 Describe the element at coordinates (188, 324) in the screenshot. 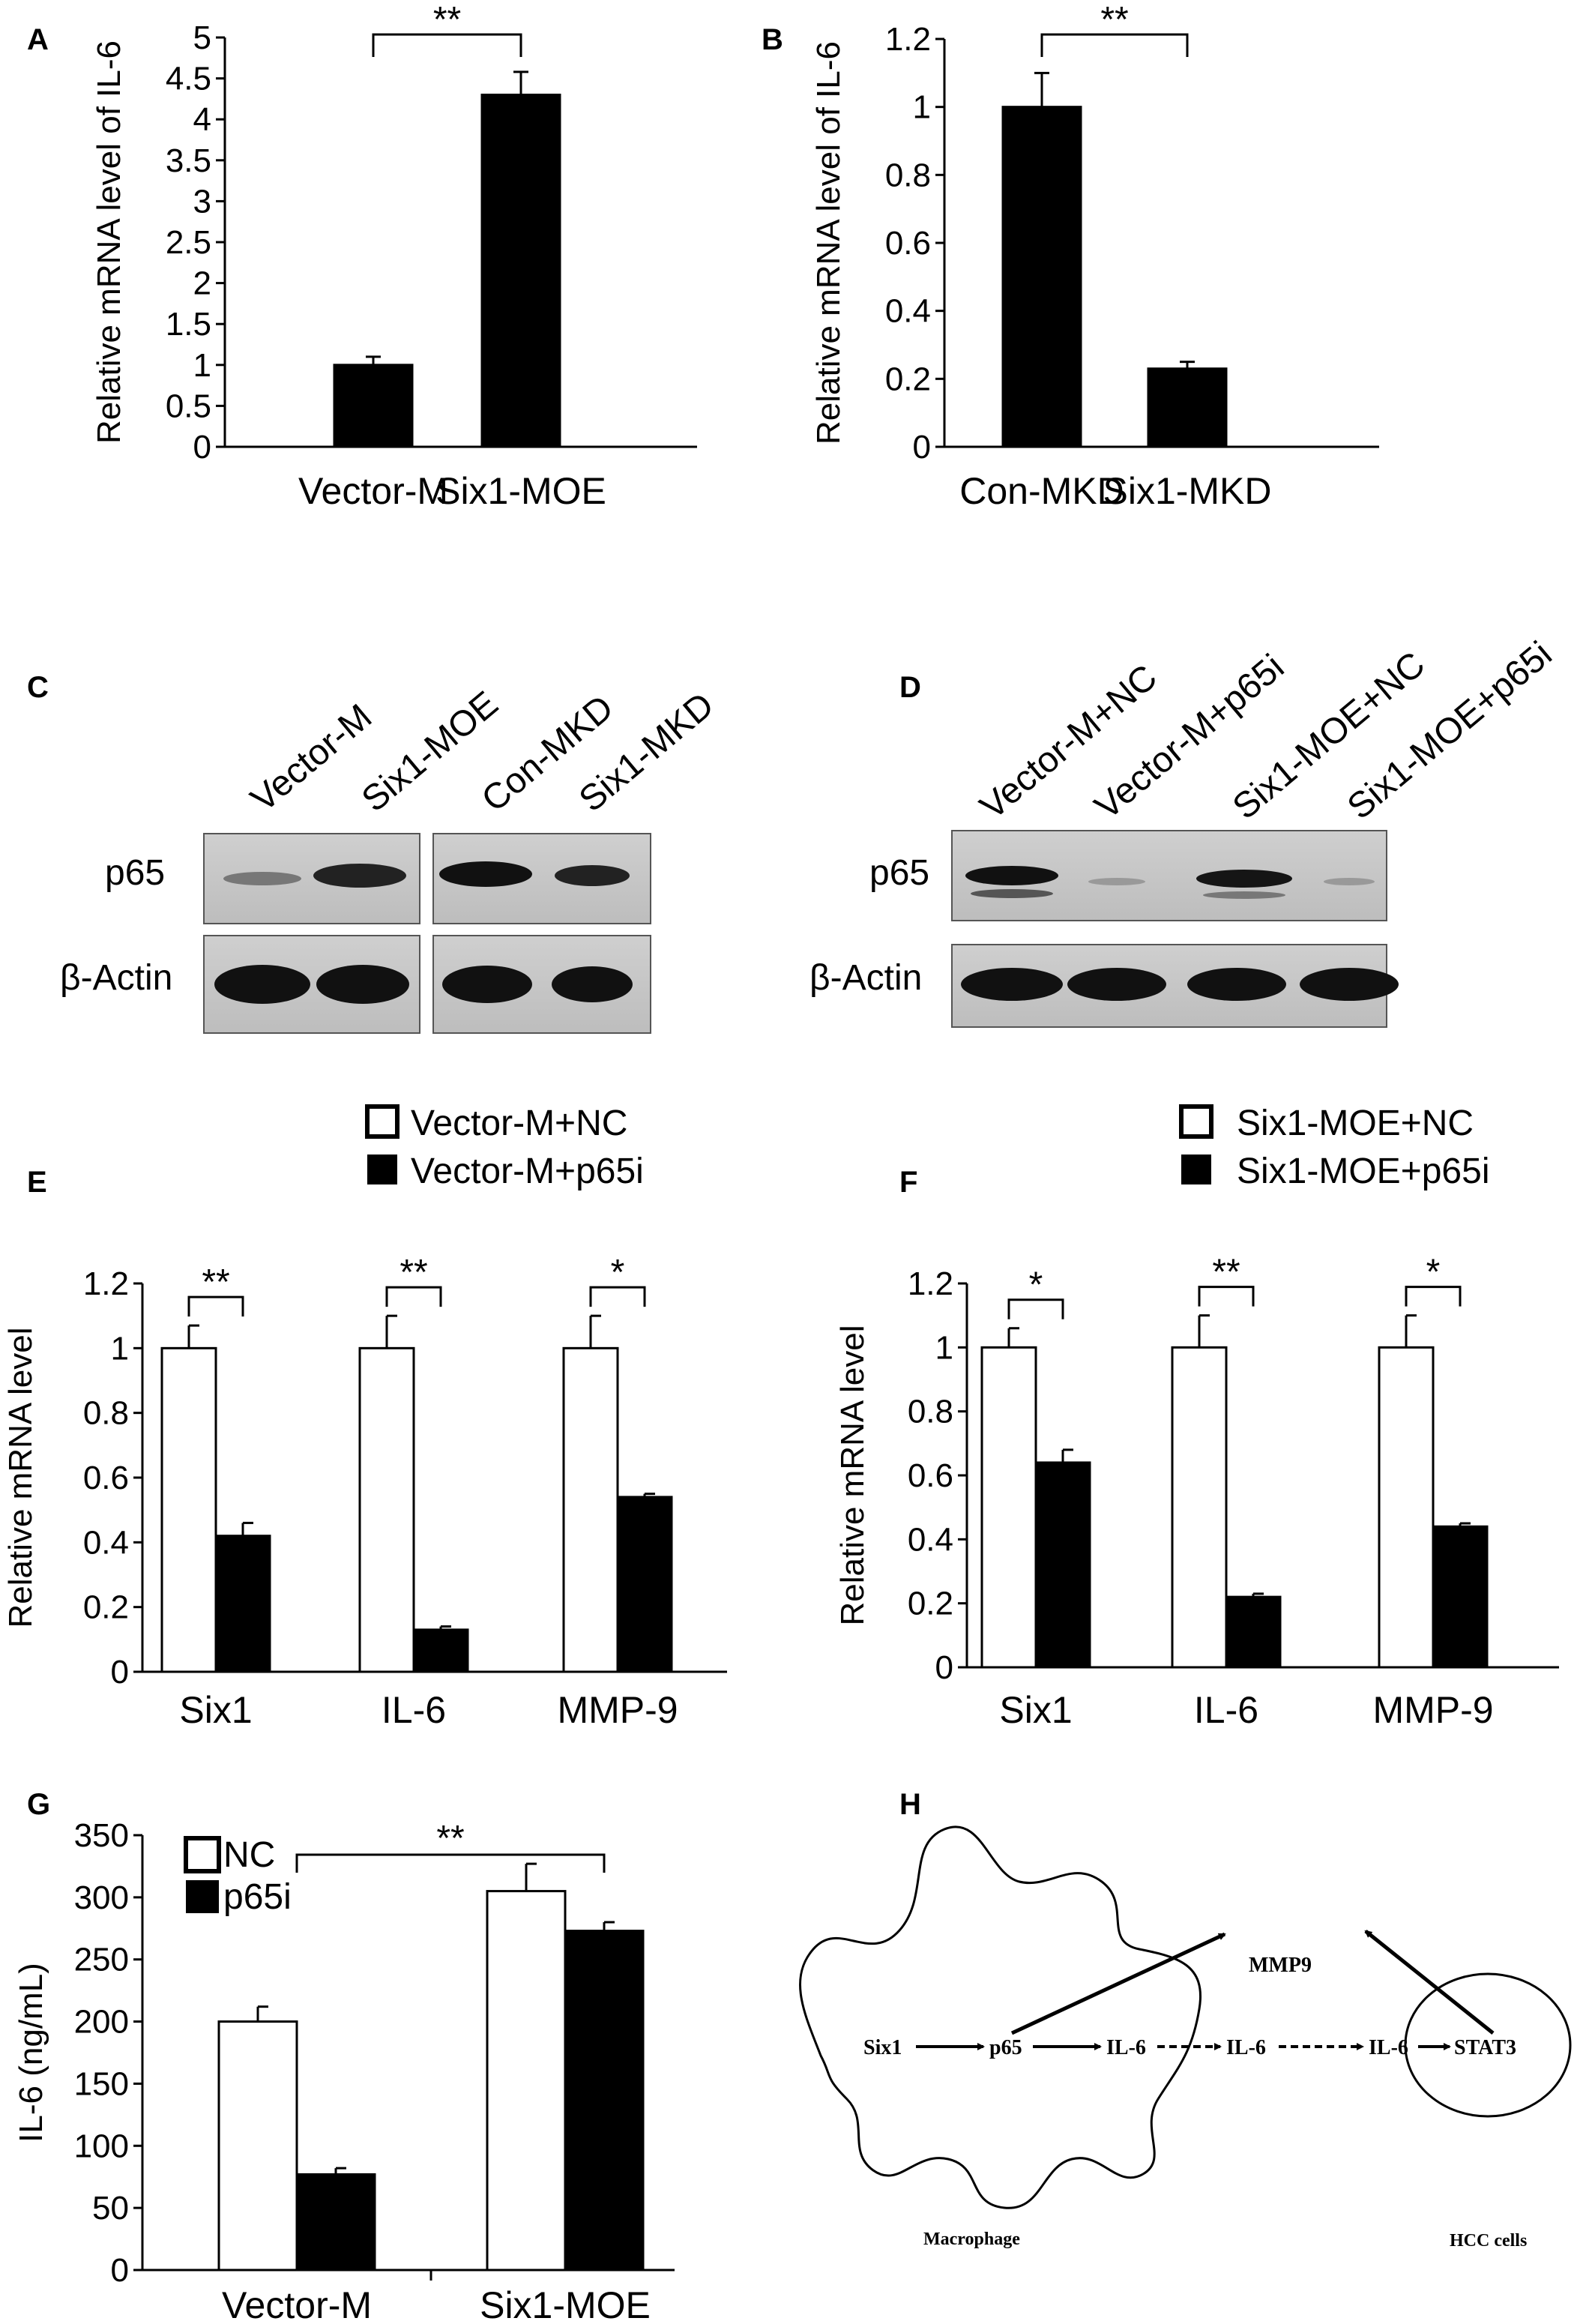

I see `y-tick-label: 1.5` at that location.